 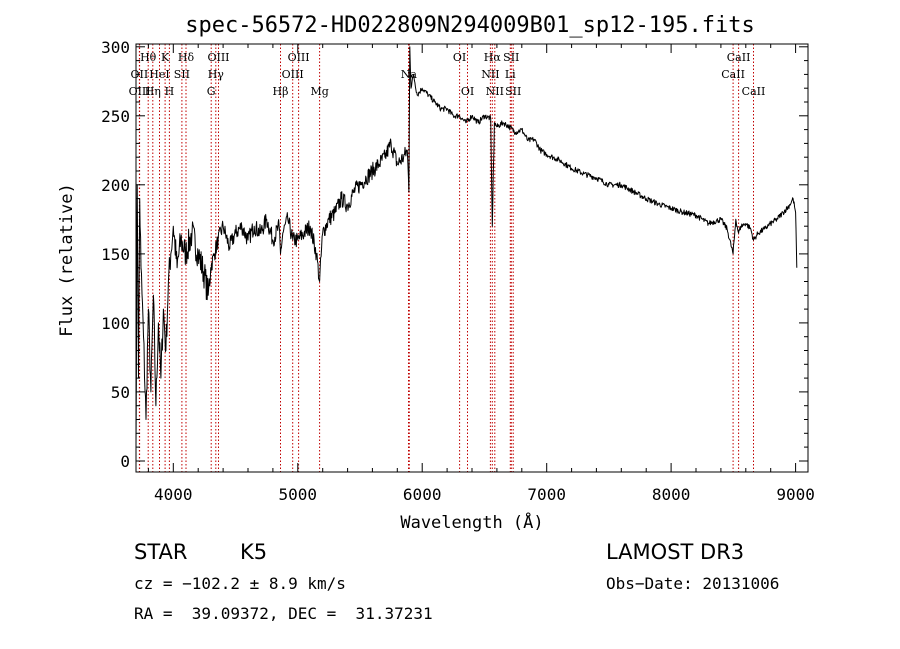 I want to click on y-axis-label: Flux (relative), so click(x=67, y=260).